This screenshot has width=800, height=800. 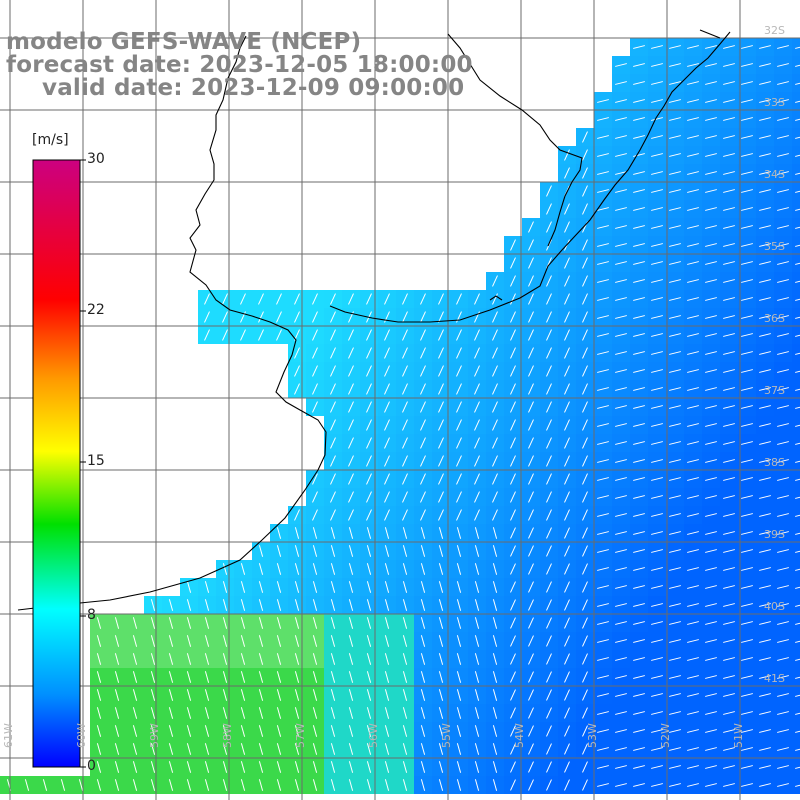 I want to click on latitude-label: 39S, so click(x=774, y=534).